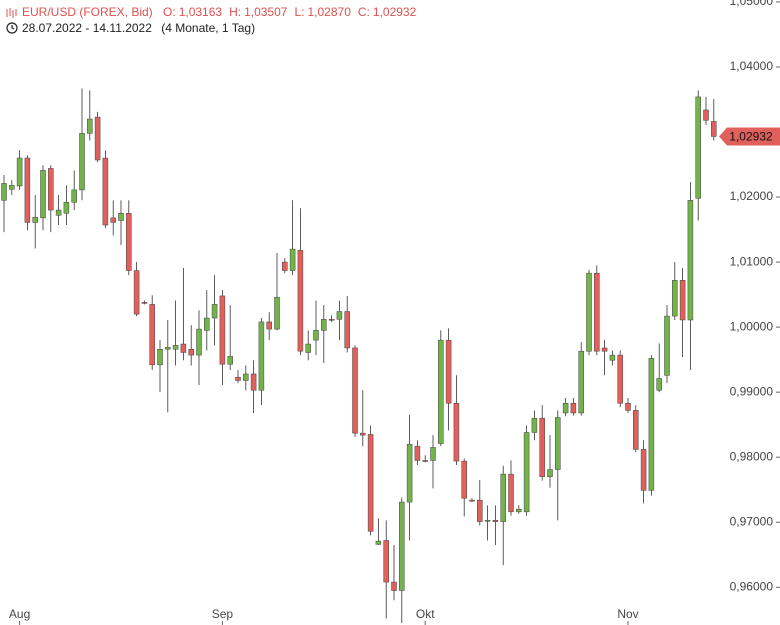  I want to click on quote-value: 1,02932, so click(395, 12).